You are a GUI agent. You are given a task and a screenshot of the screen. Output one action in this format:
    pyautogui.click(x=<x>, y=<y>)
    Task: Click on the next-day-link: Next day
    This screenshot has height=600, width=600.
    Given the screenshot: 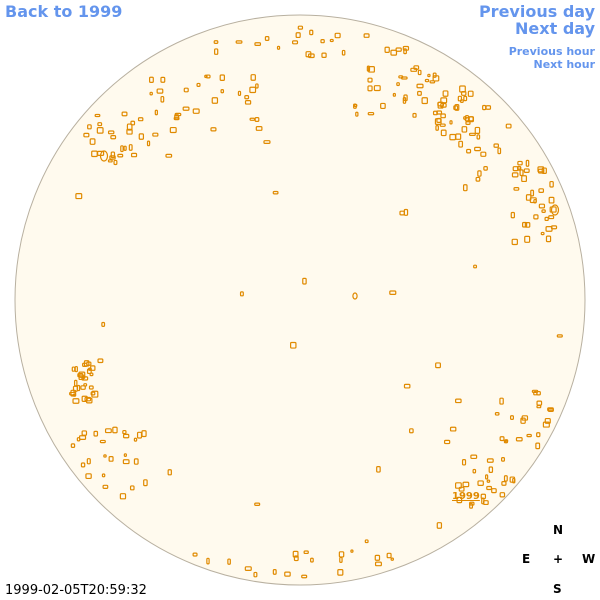 What is the action you would take?
    pyautogui.click(x=555, y=28)
    